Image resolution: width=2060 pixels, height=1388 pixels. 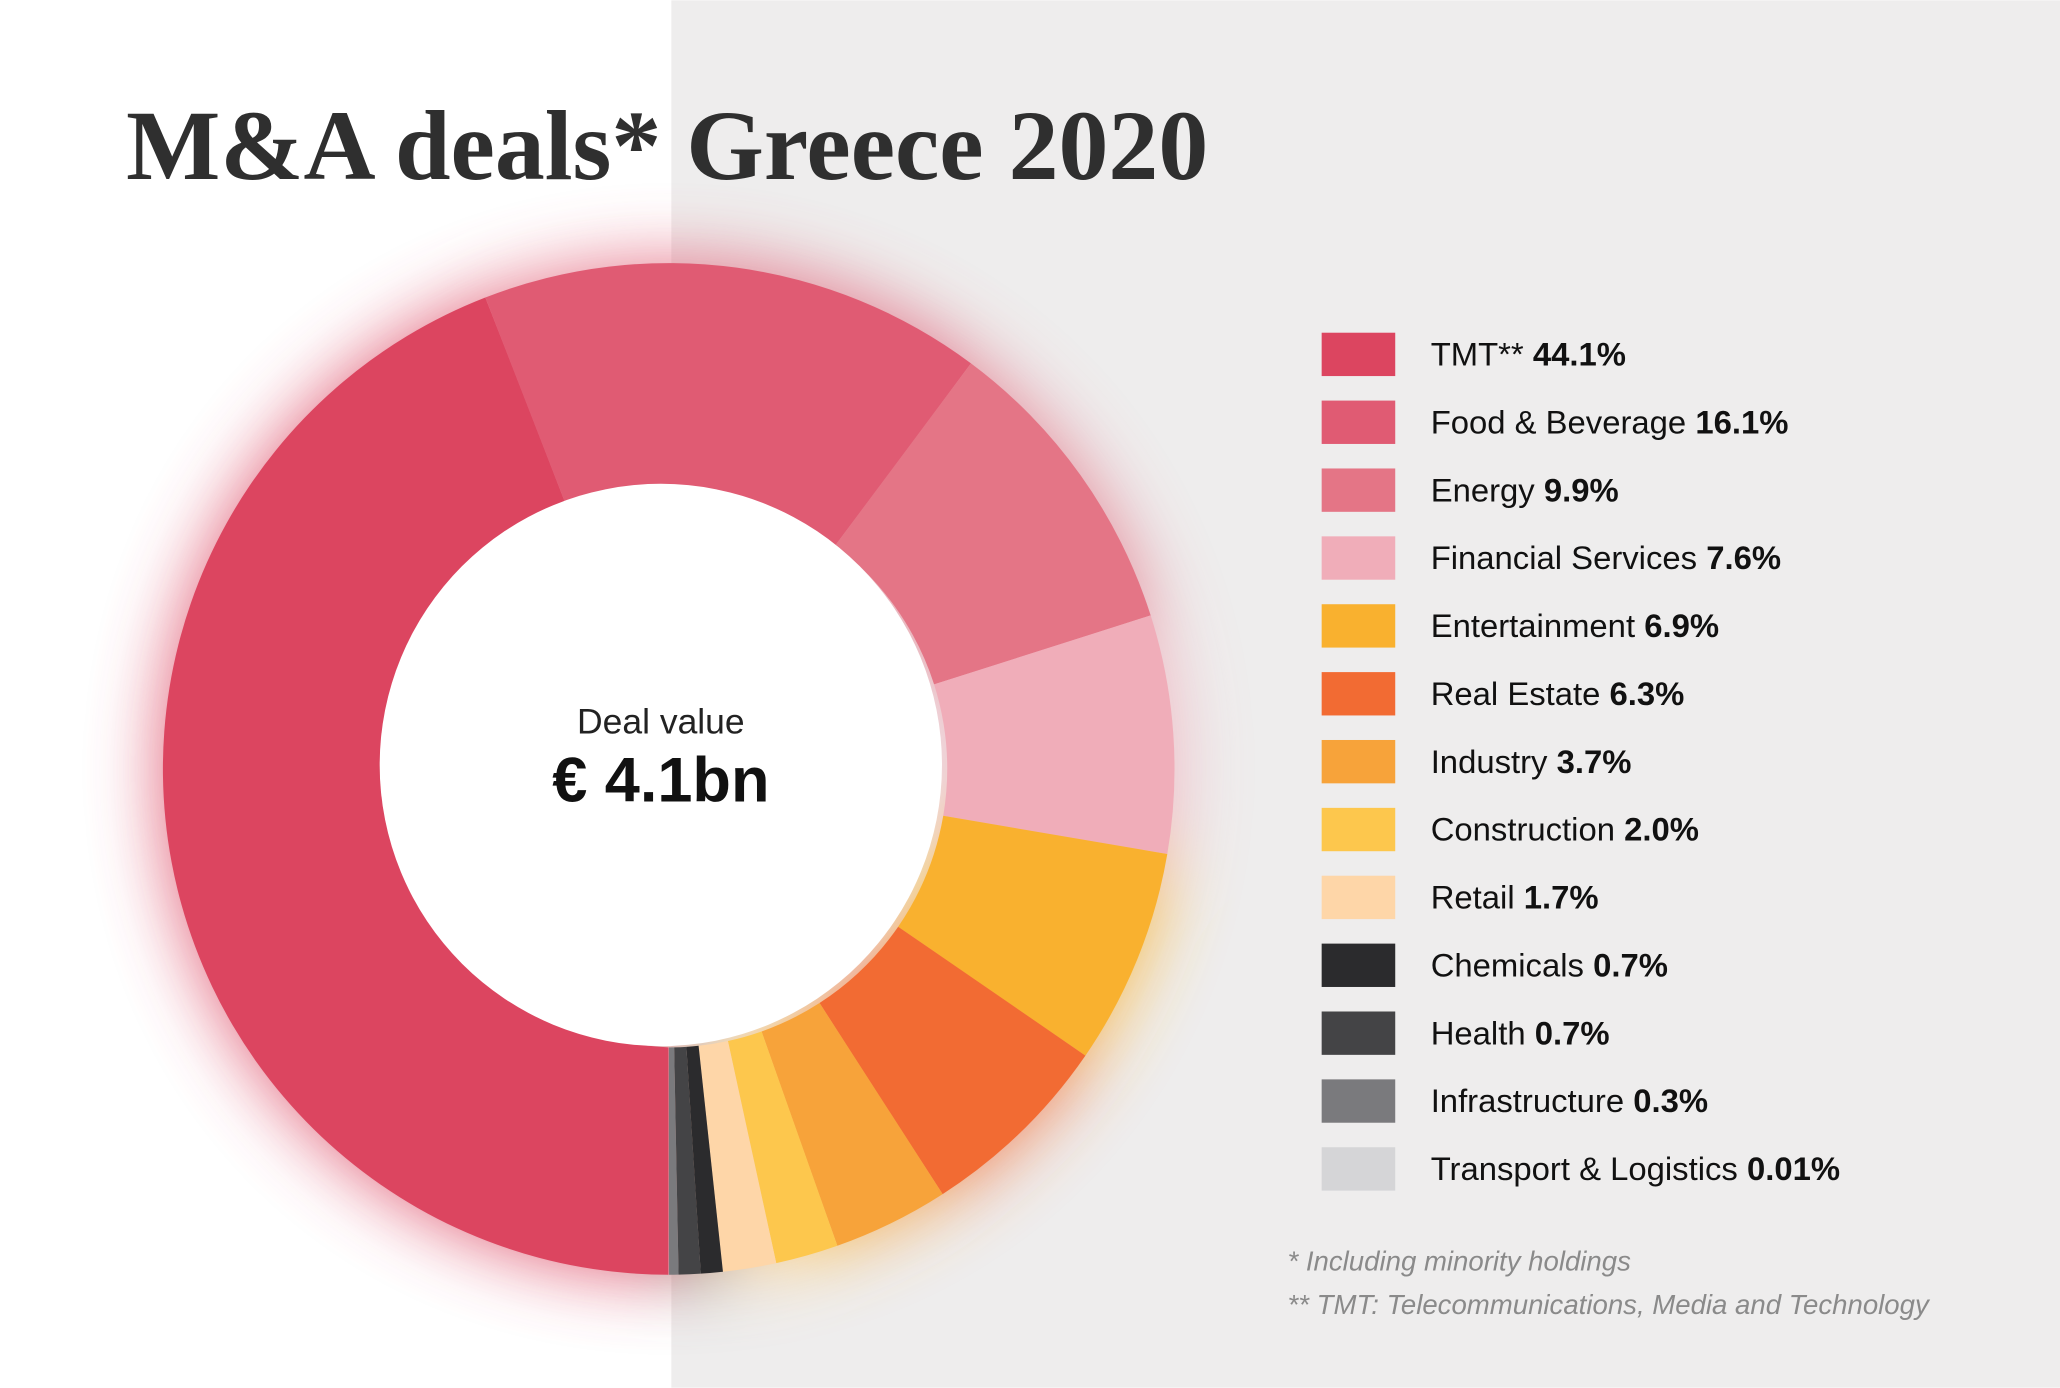 What do you see at coordinates (1507, 964) in the screenshot?
I see `legend-name: Chemicals` at bounding box center [1507, 964].